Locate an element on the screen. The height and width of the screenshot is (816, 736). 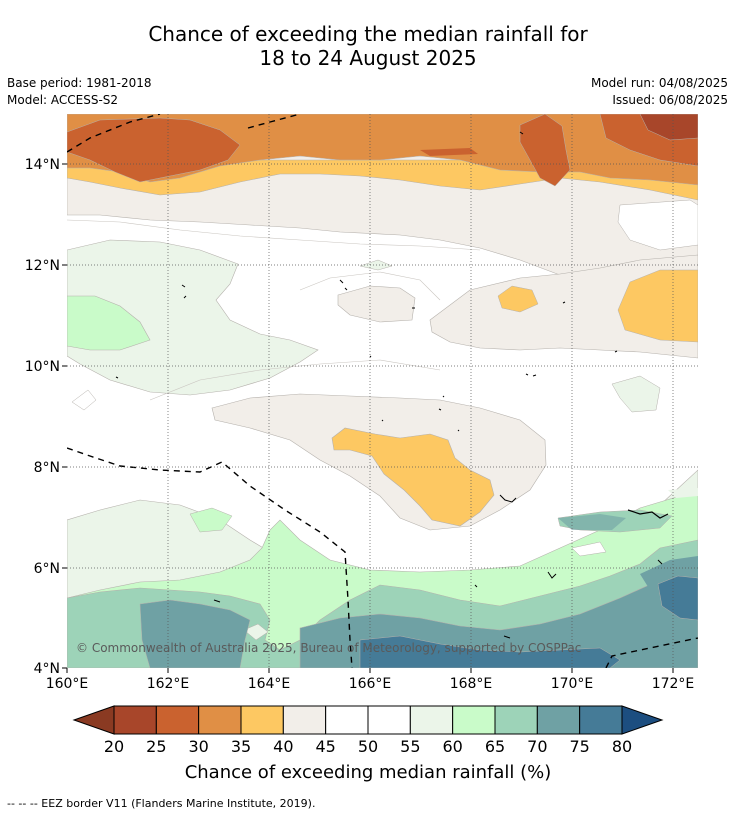
colorbar-tick-label: 80 is located at coordinates (622, 746).